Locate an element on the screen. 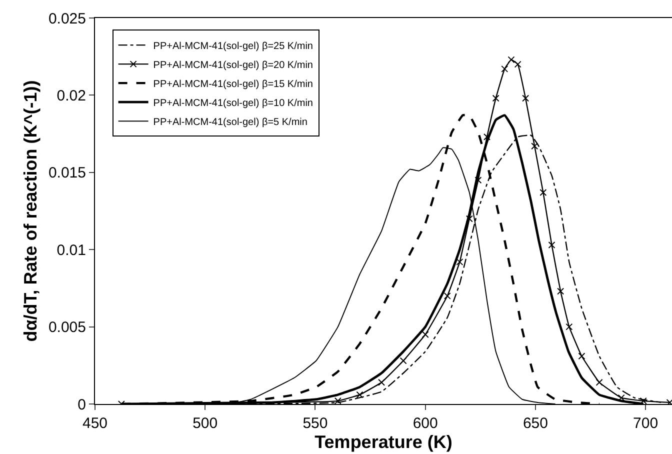 The image size is (672, 454). x-tick-label: 600 is located at coordinates (425, 423).